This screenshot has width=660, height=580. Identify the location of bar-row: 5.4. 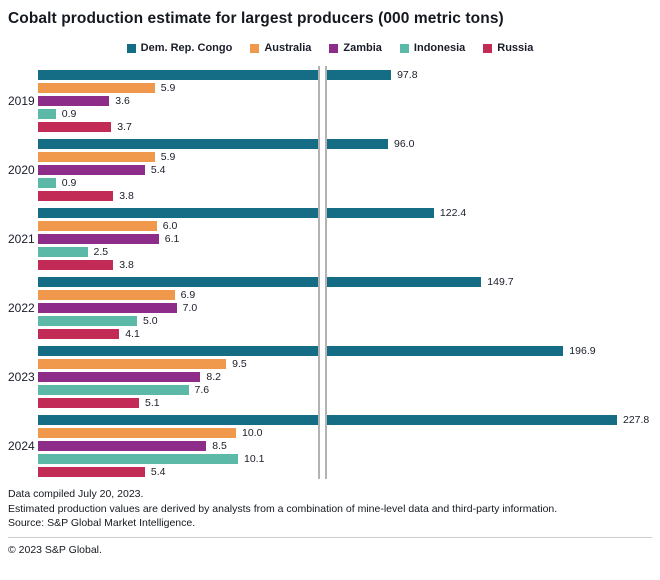
(345, 472).